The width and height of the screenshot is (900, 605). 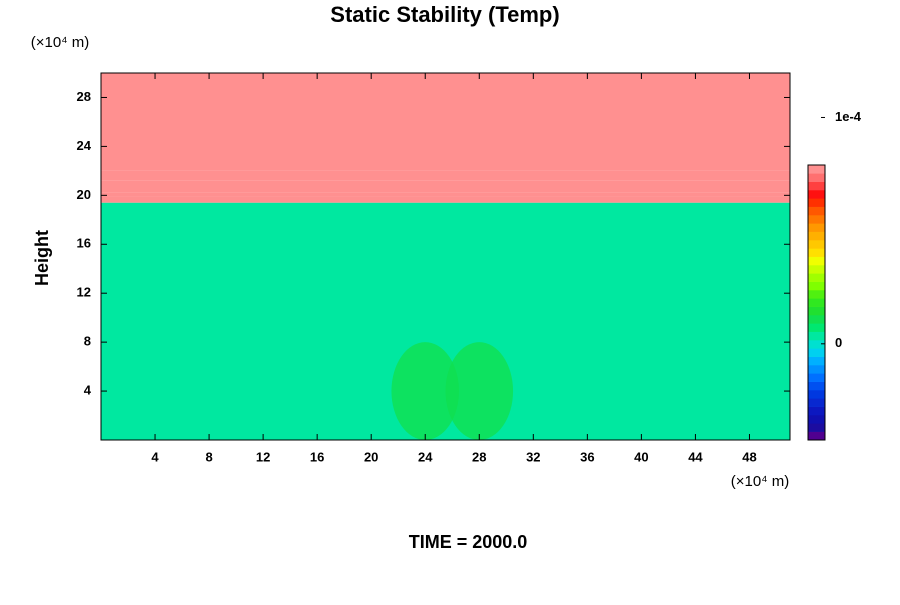 I want to click on x-tick-label: 12, so click(x=263, y=456).